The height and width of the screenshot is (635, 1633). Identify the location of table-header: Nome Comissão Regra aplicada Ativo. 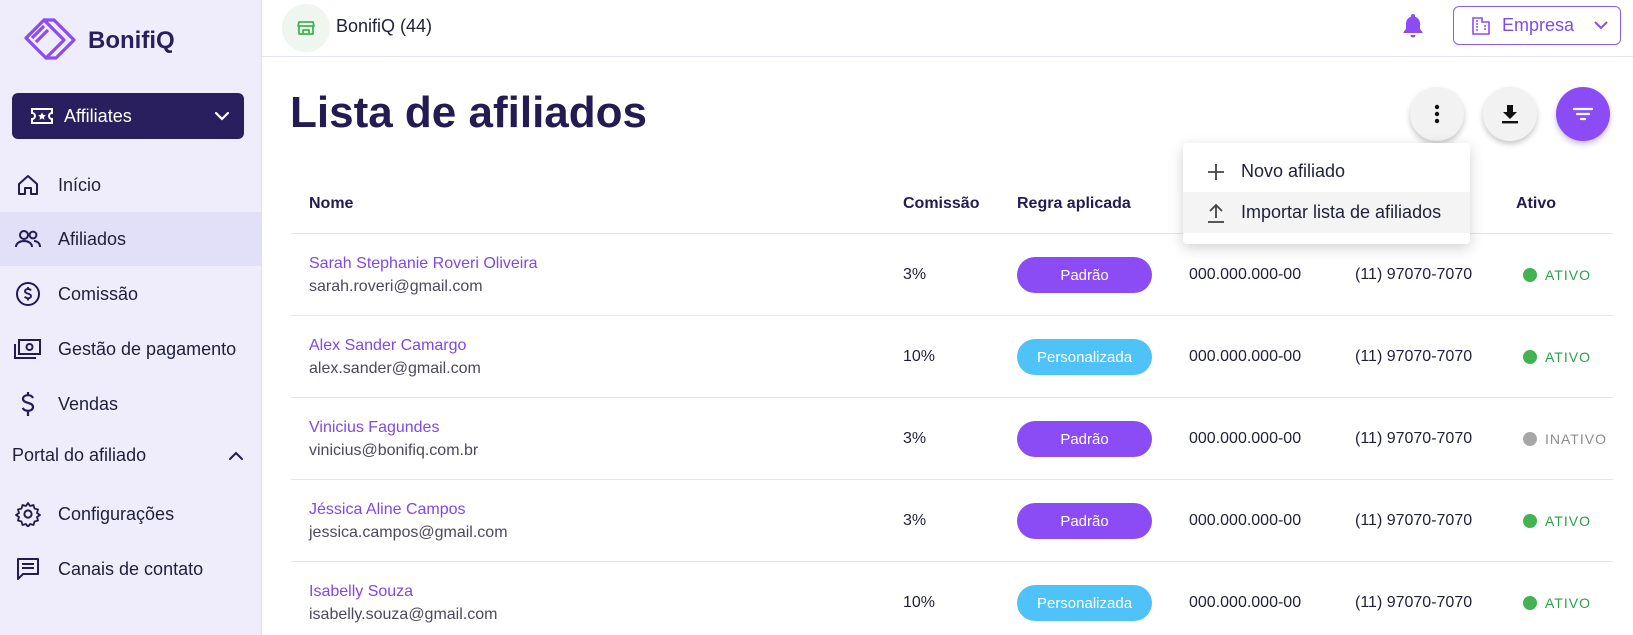
(952, 205).